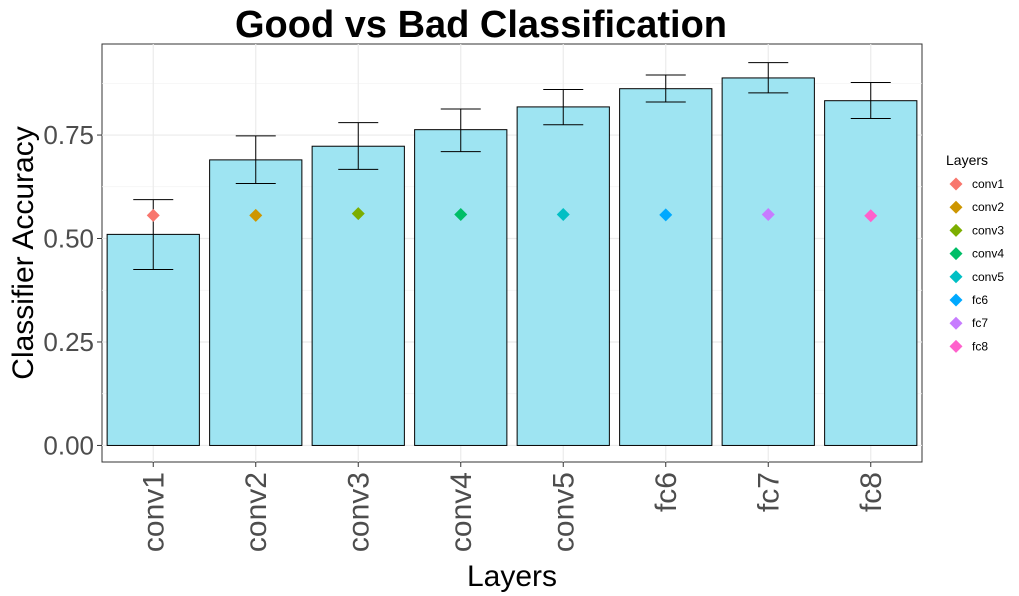 The height and width of the screenshot is (596, 1019). Describe the element at coordinates (358, 512) in the screenshot. I see `x-tick-label-conv3: conv3` at that location.